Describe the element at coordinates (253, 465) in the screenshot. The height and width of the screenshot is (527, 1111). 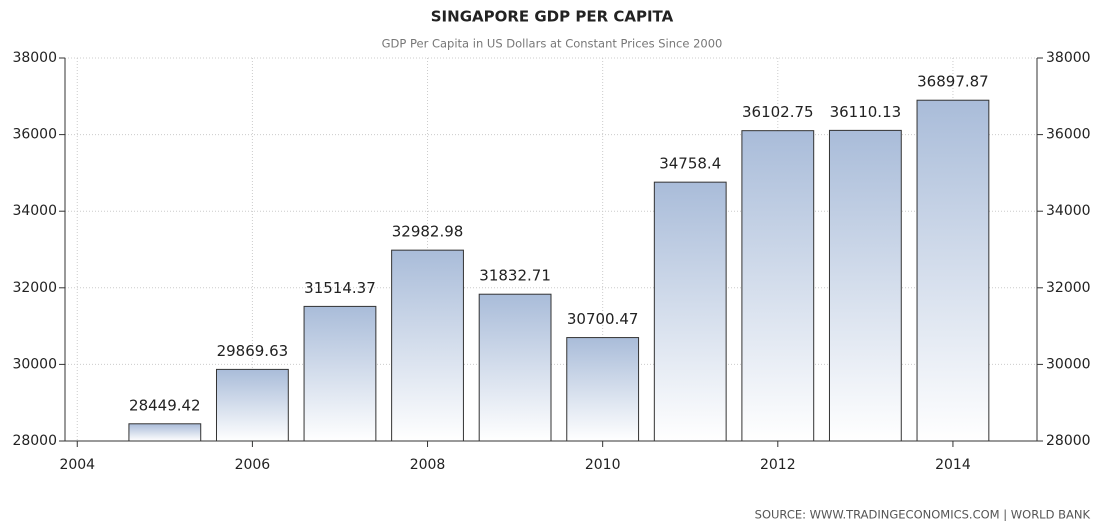
I see `x-tick-label: 2006` at that location.